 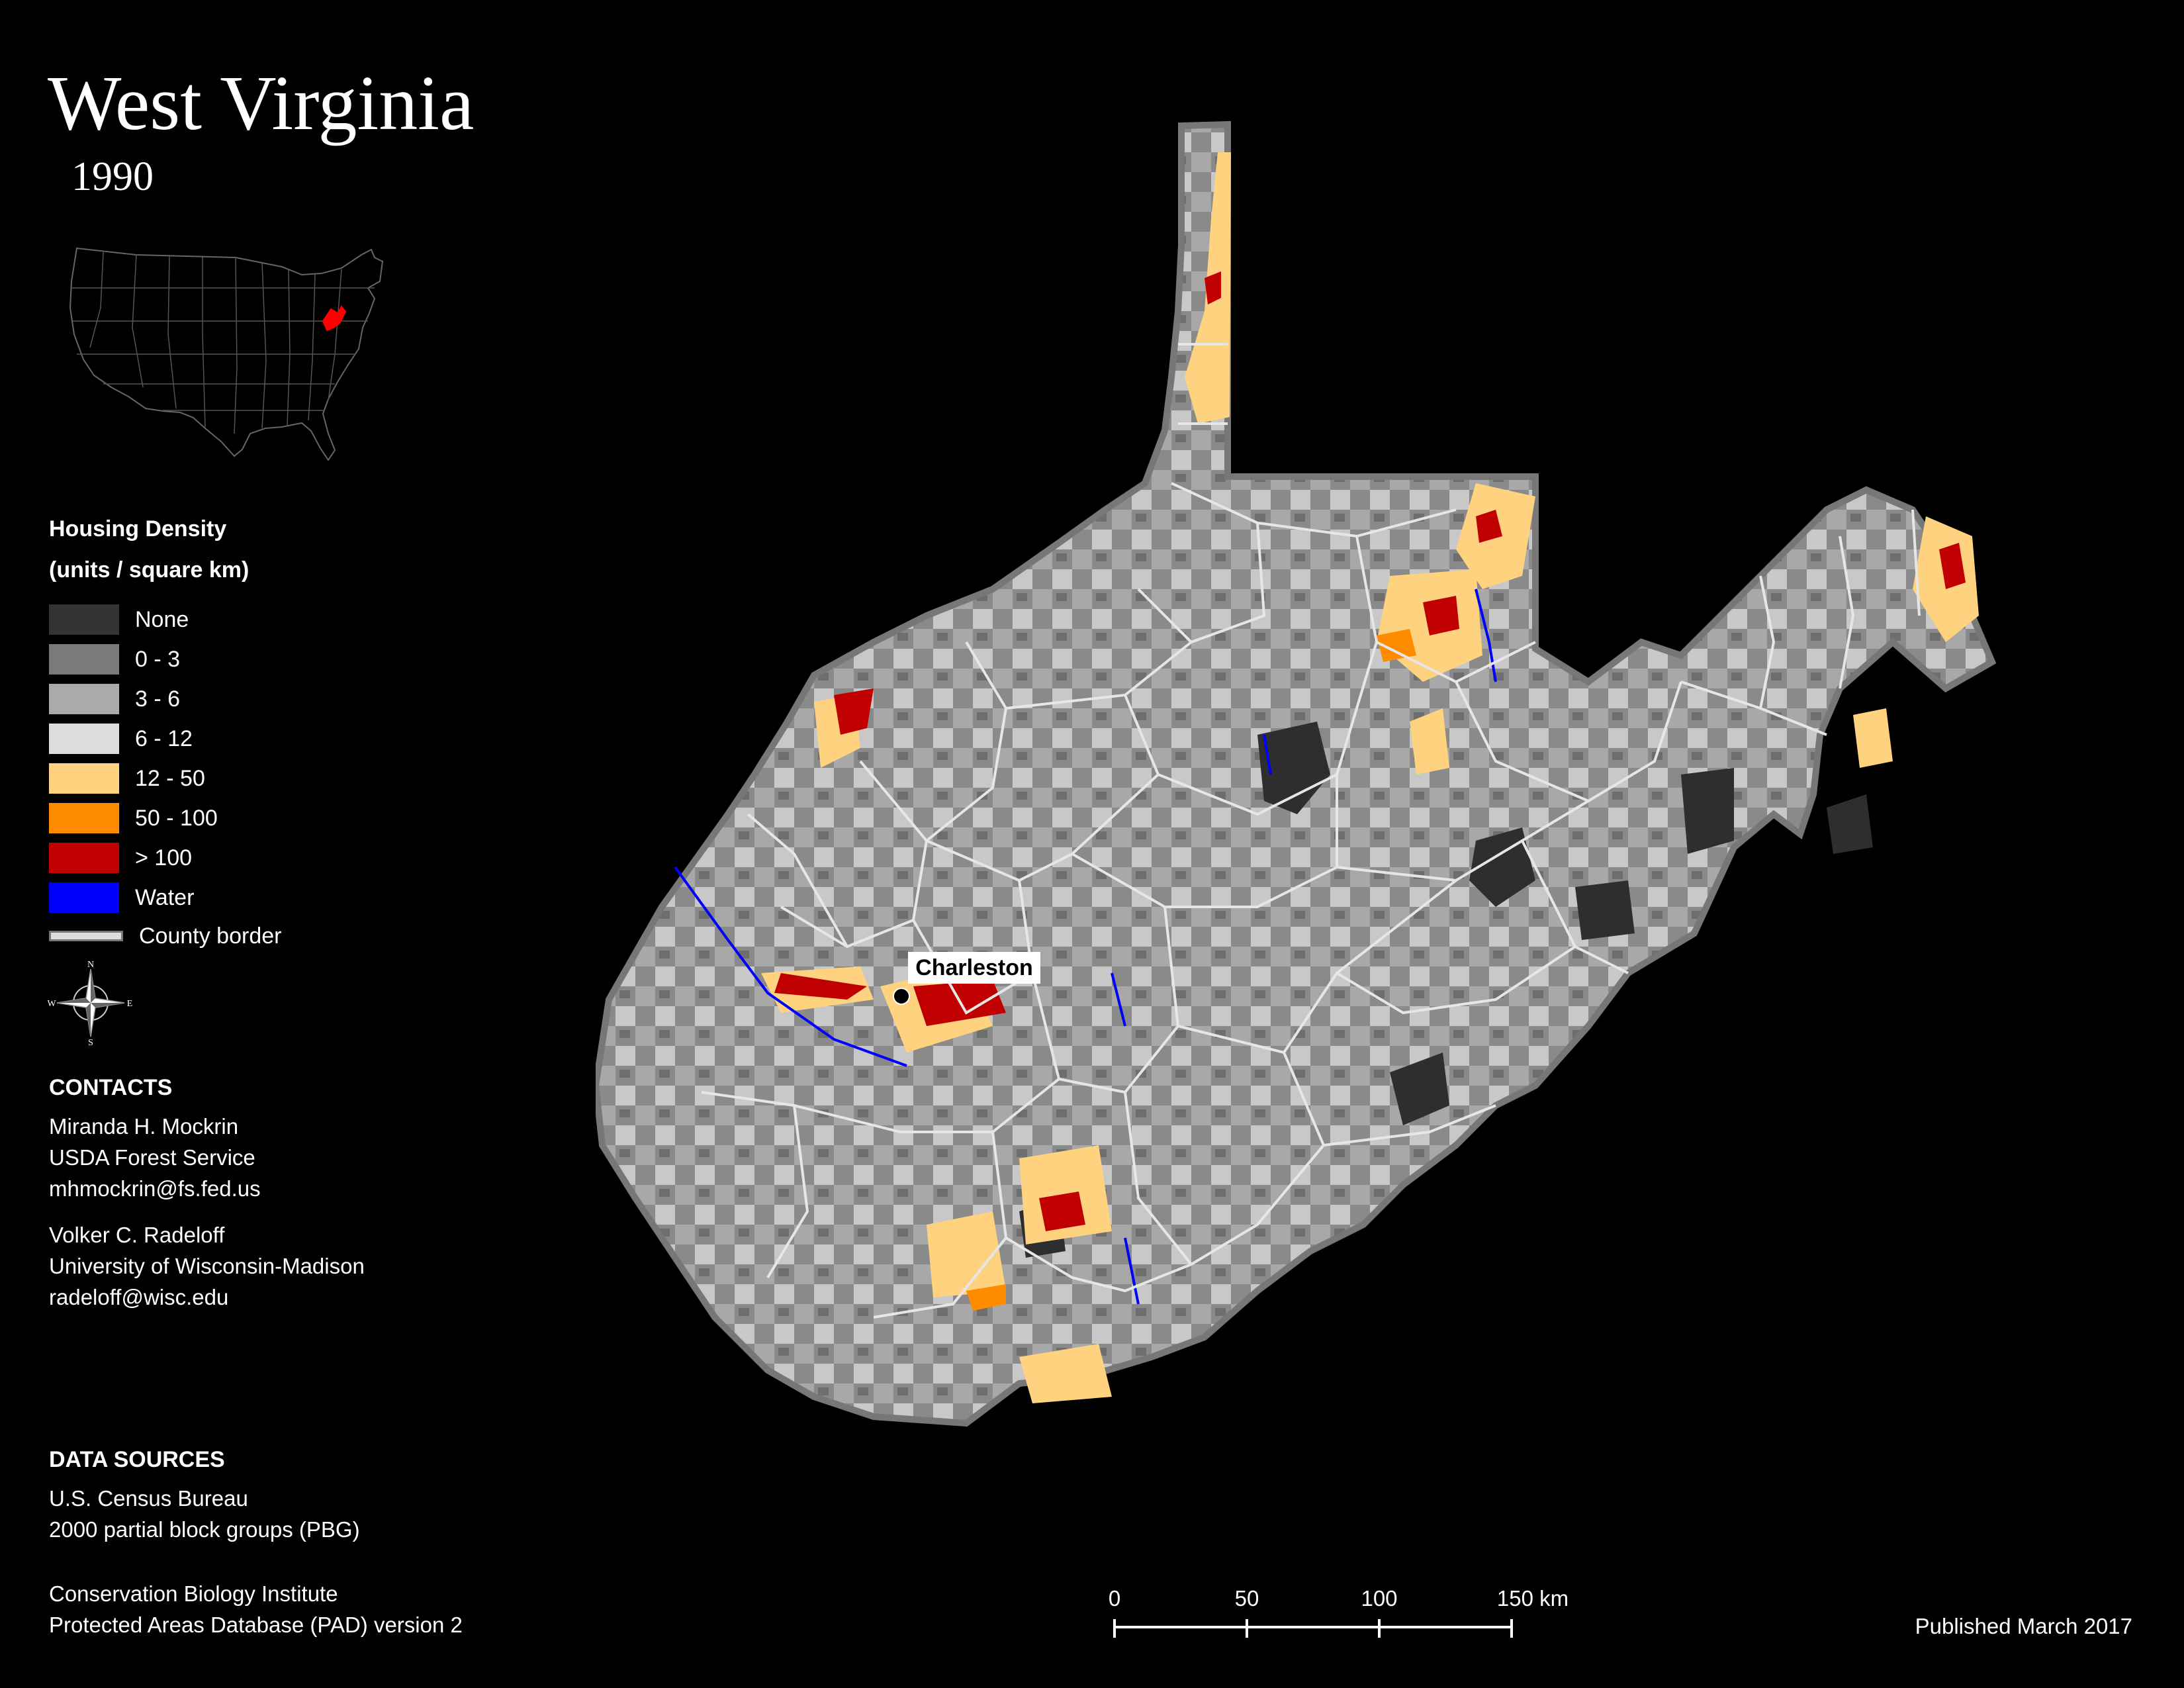 I want to click on legend-item-county-border: County border, so click(x=165, y=936).